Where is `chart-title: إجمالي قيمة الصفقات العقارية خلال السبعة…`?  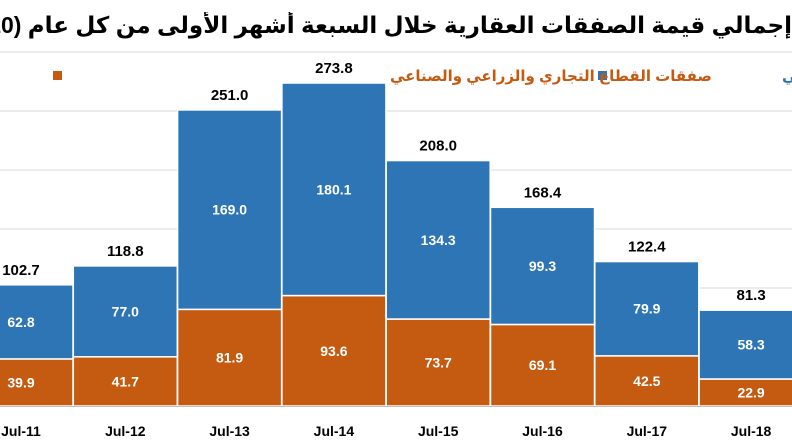 chart-title: إجمالي قيمة الصفقات العقارية خلال السبعة… is located at coordinates (396, 25).